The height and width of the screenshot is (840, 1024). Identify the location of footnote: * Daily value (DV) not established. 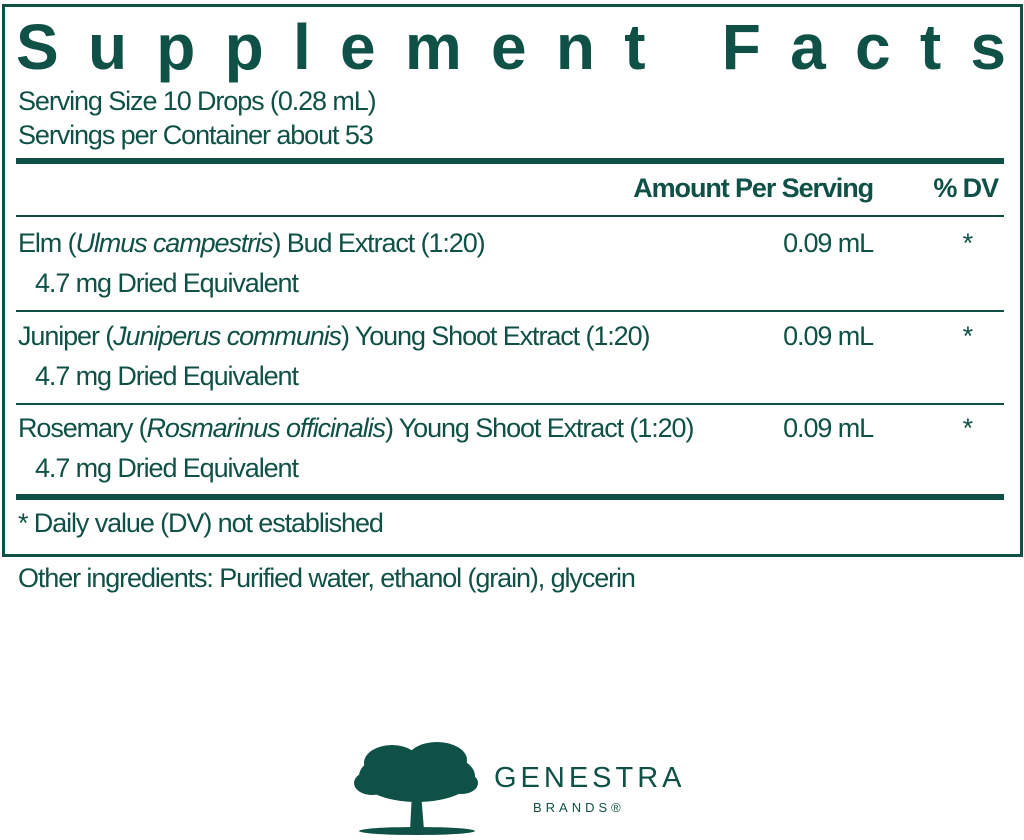
(201, 523).